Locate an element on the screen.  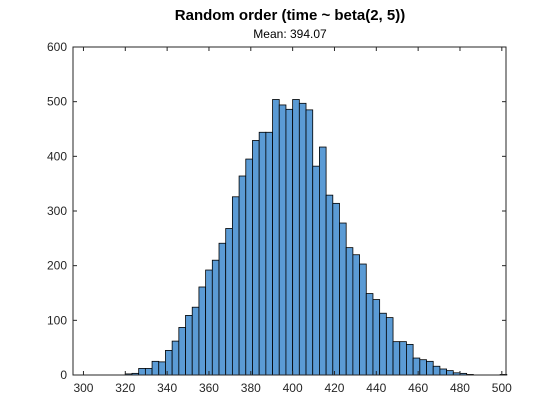
x-tick-label: 420 is located at coordinates (334, 388).